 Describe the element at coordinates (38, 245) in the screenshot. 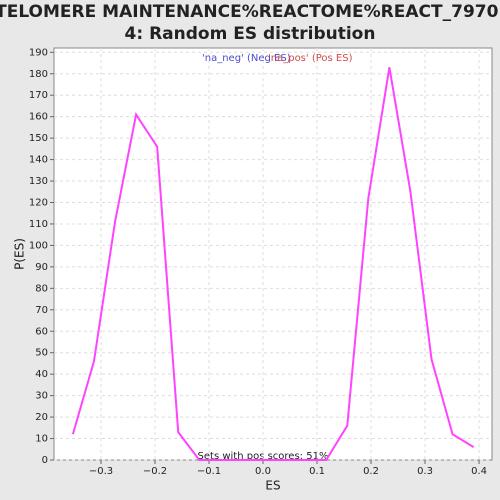

I see `y-tick-label: 100` at that location.